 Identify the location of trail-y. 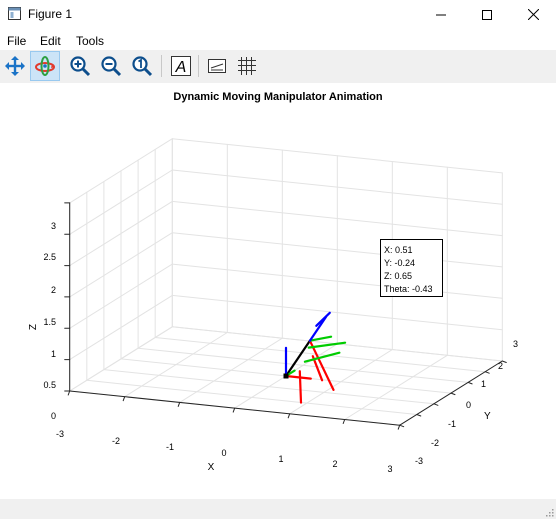
(322, 357).